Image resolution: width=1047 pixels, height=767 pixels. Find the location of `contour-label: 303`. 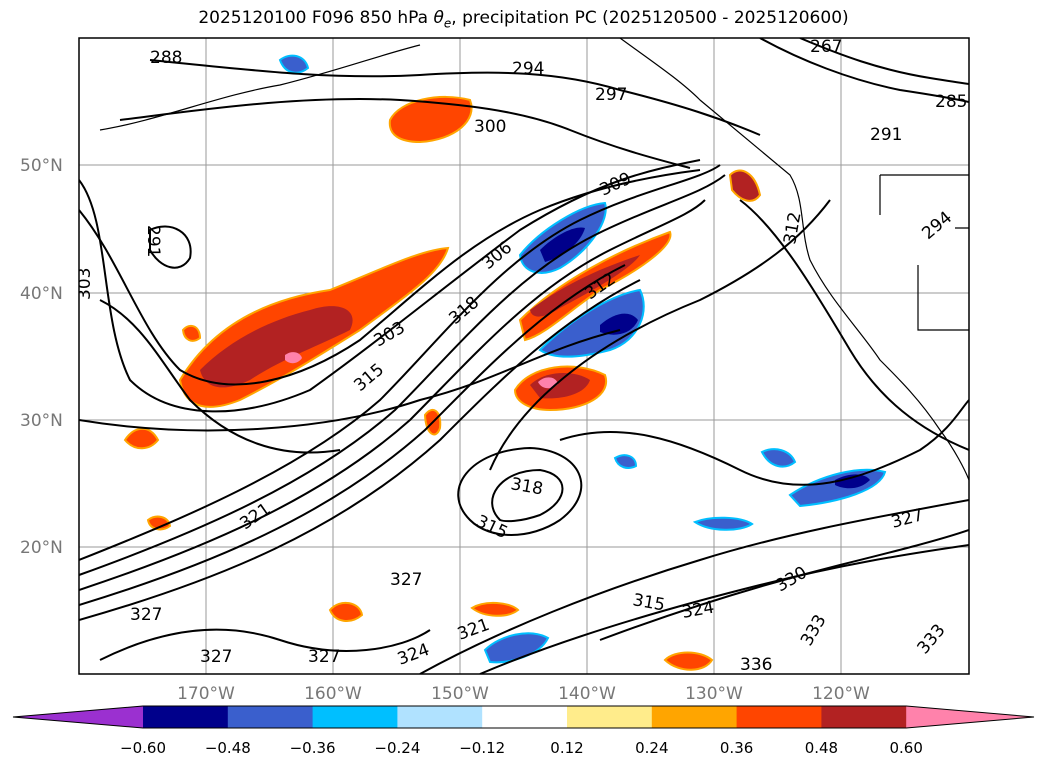

contour-label: 303 is located at coordinates (85, 284).